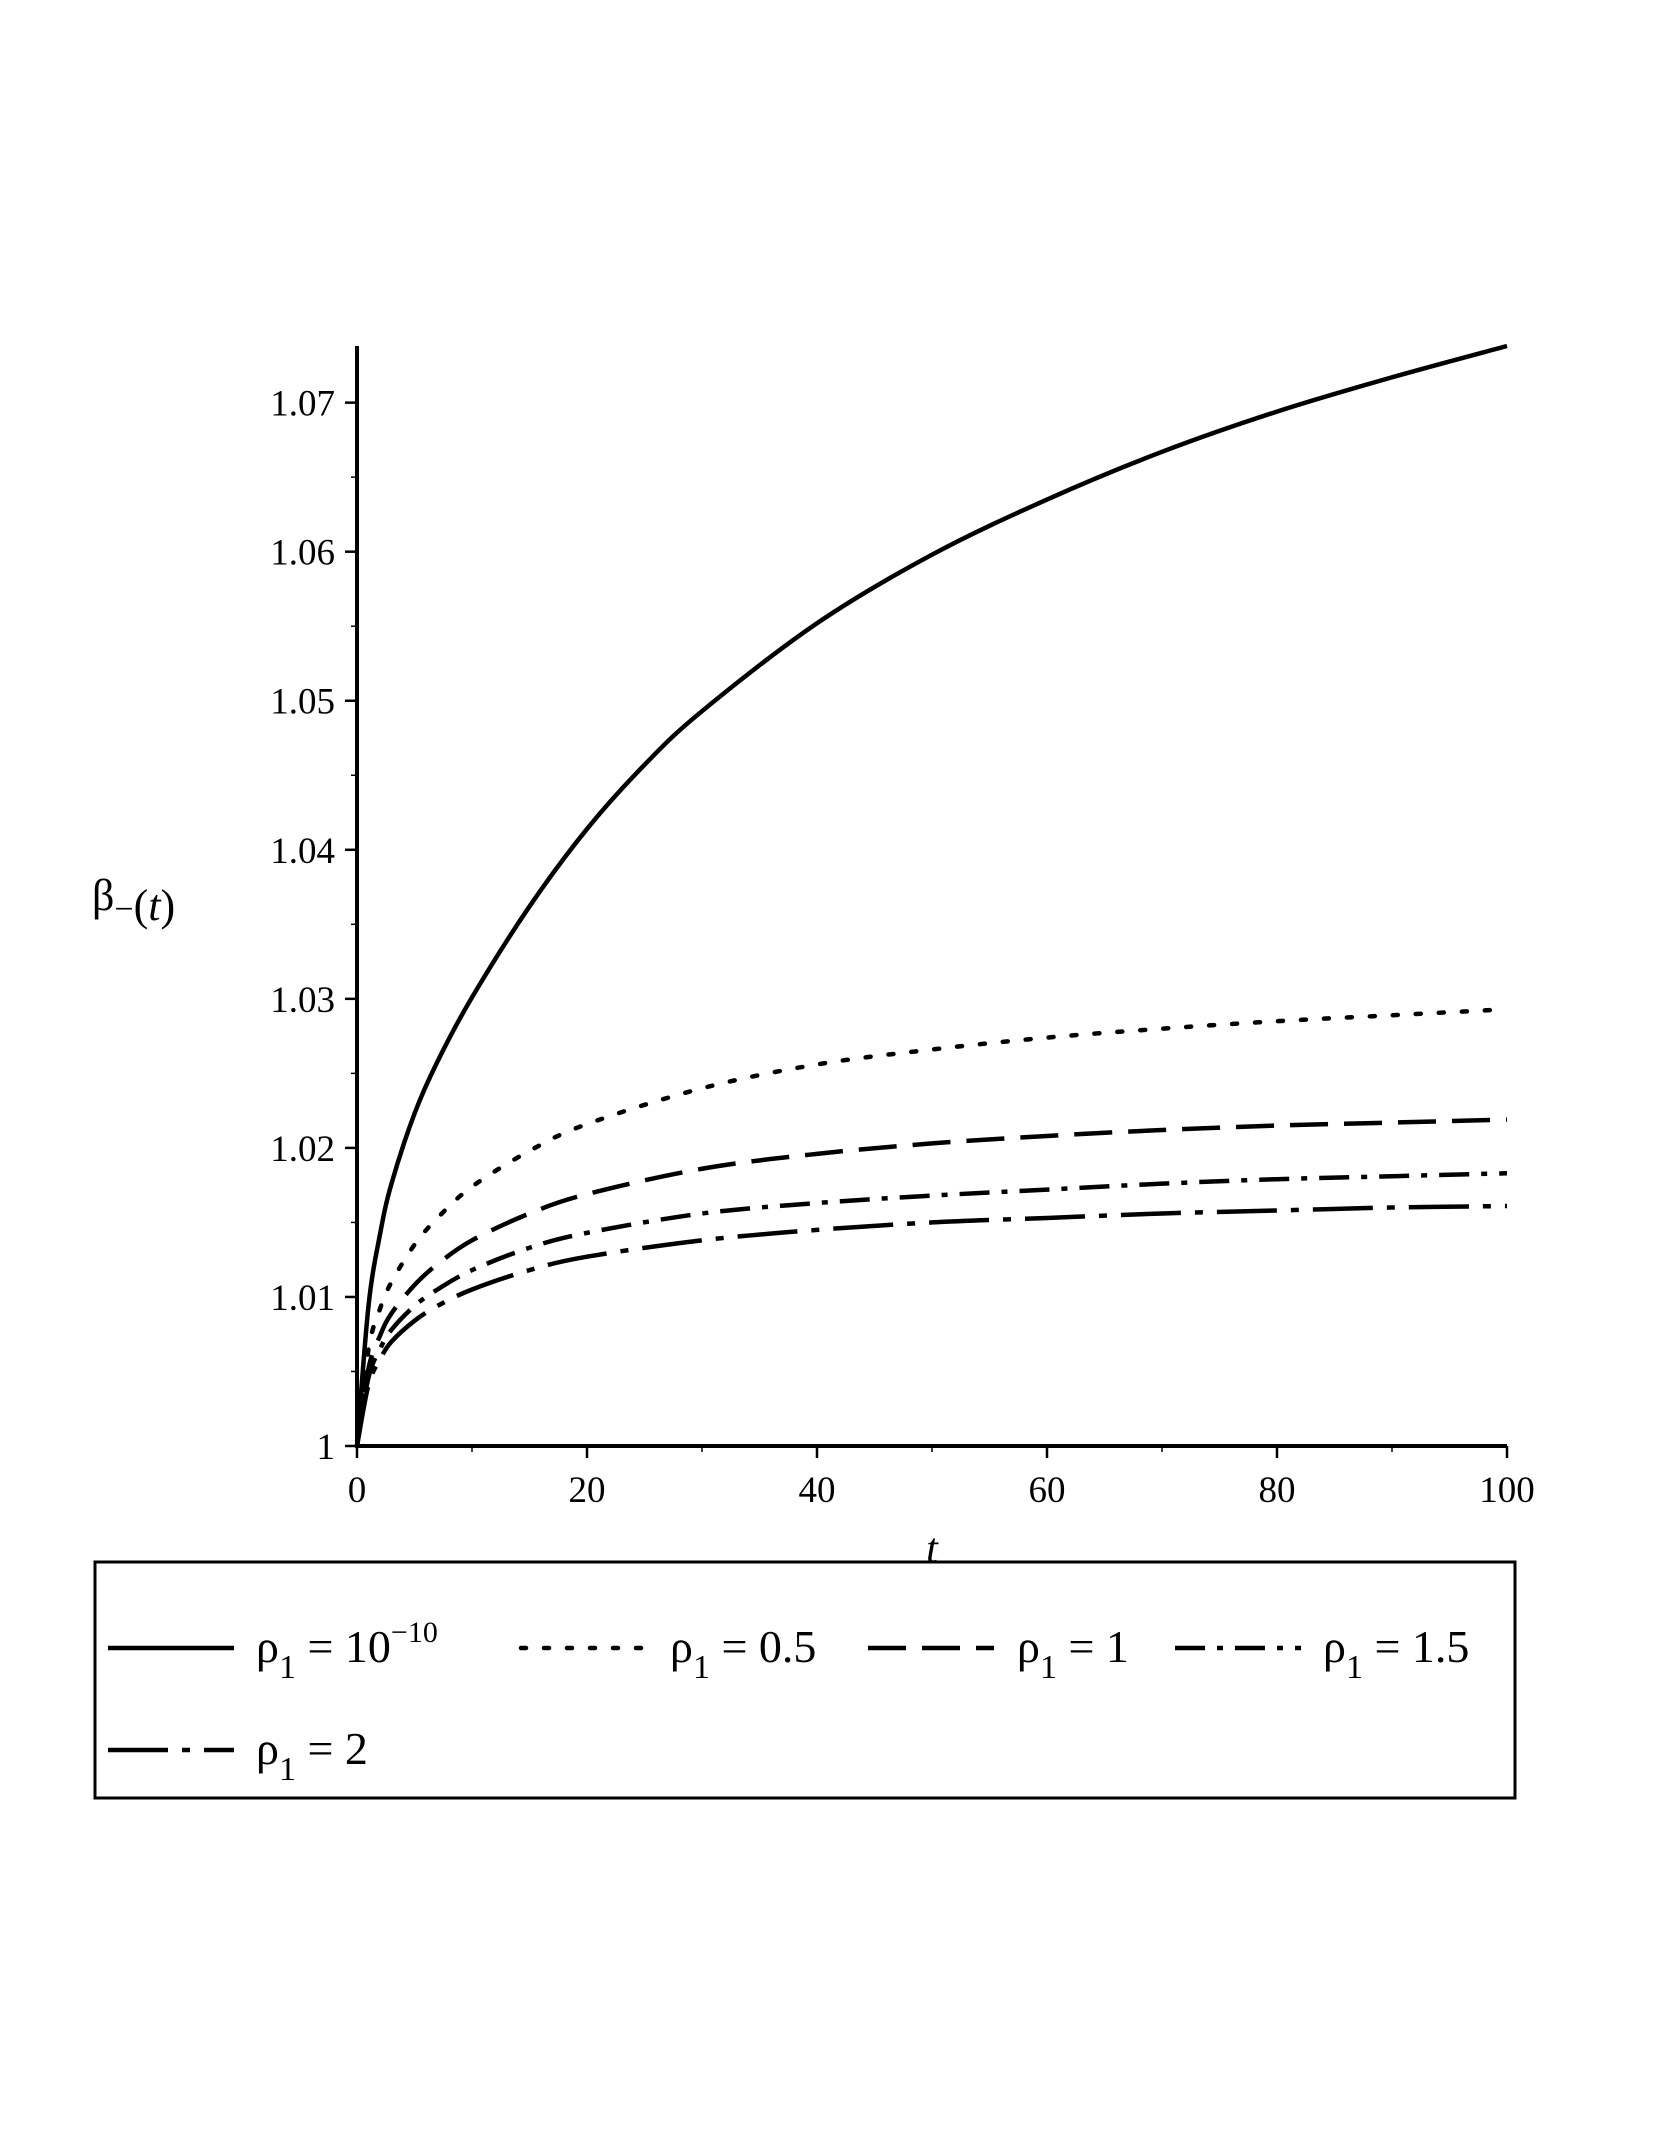 The image size is (1661, 2149). I want to click on y-tick-label: 1, so click(326, 1447).